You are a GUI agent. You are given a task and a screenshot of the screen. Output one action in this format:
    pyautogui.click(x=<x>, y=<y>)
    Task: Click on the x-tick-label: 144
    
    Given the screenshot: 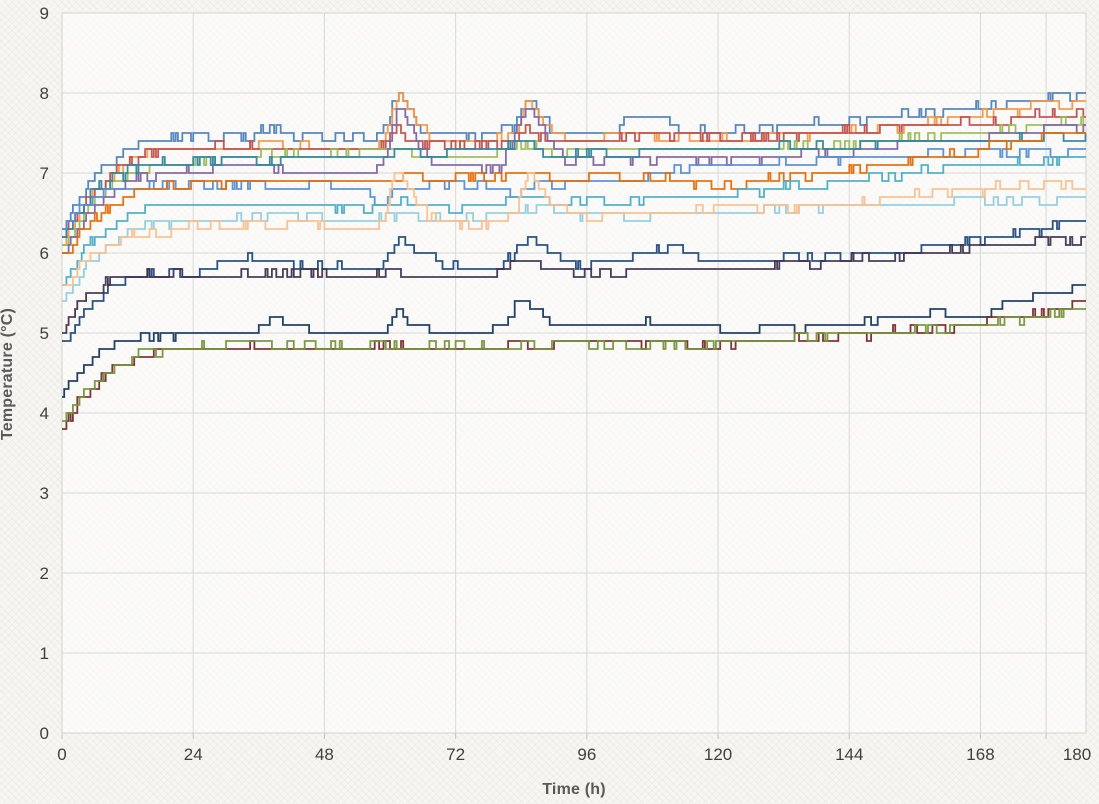 What is the action you would take?
    pyautogui.click(x=849, y=754)
    